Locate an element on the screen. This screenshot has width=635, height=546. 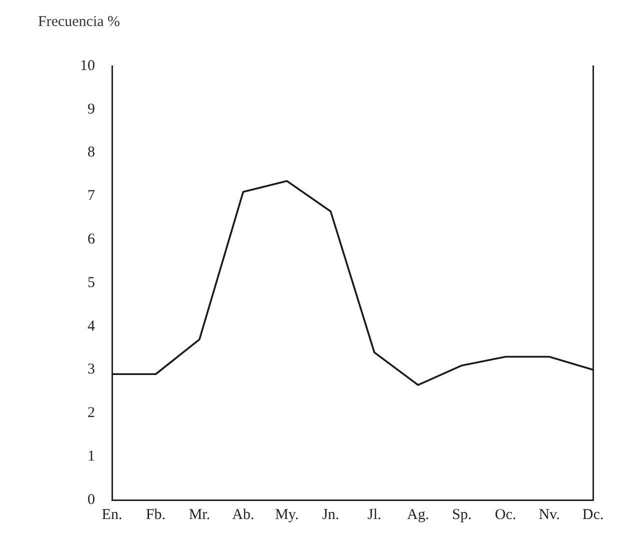
x-tick-label: Oc. is located at coordinates (505, 514).